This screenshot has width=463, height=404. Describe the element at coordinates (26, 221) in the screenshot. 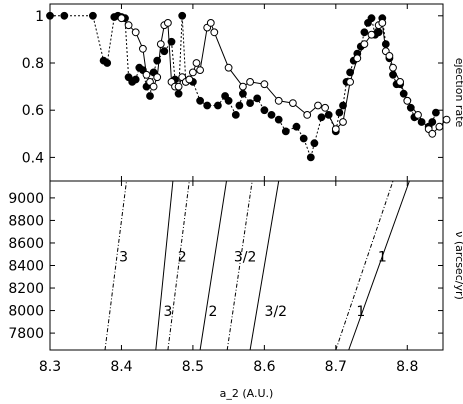

I see `bottom-y-tick-label: 8800` at that location.